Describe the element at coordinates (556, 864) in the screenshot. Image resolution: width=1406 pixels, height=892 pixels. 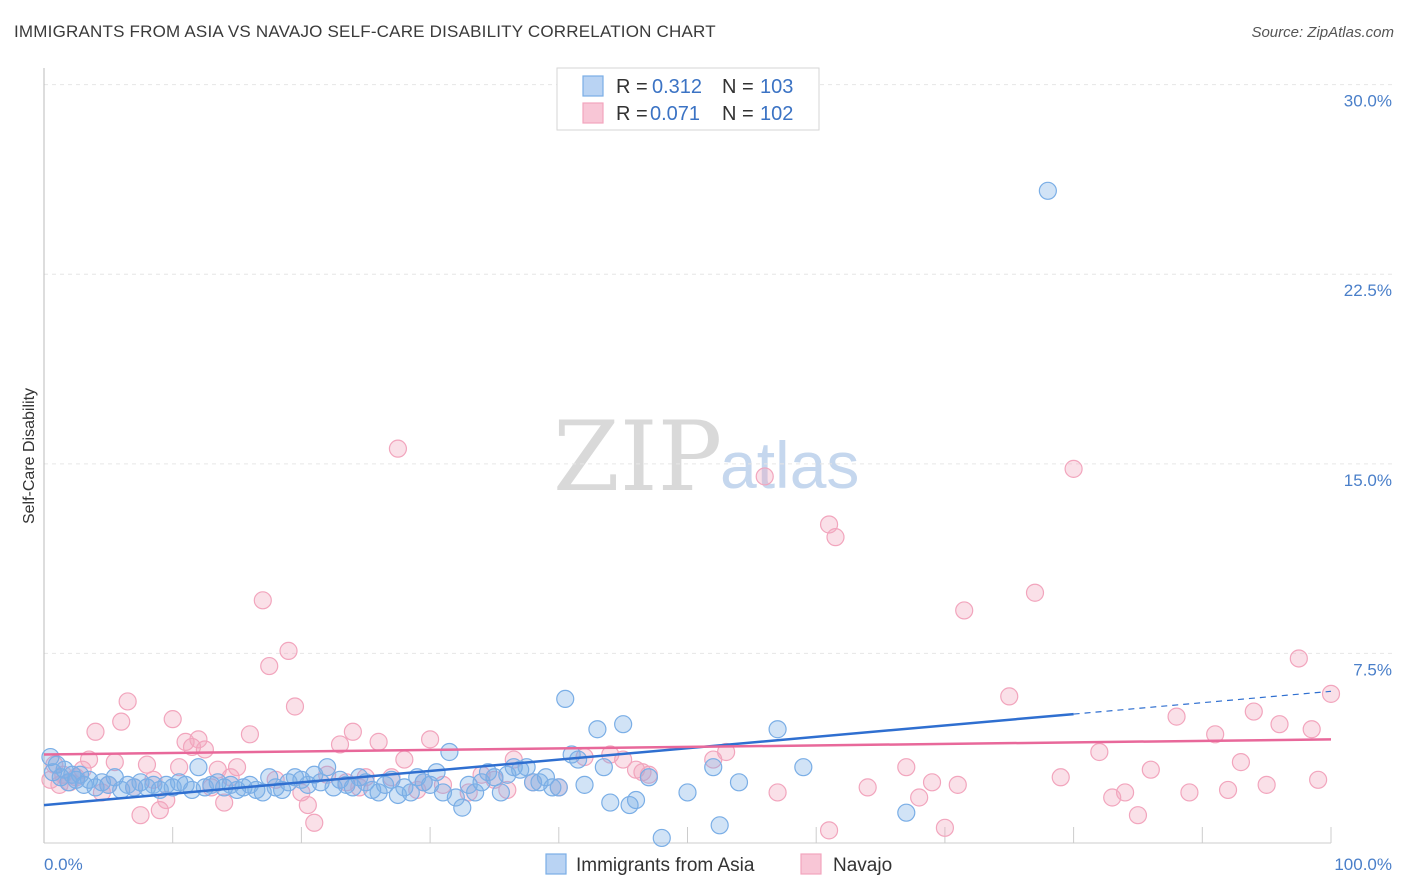
I see `bottom-legend-swatch-asia` at that location.